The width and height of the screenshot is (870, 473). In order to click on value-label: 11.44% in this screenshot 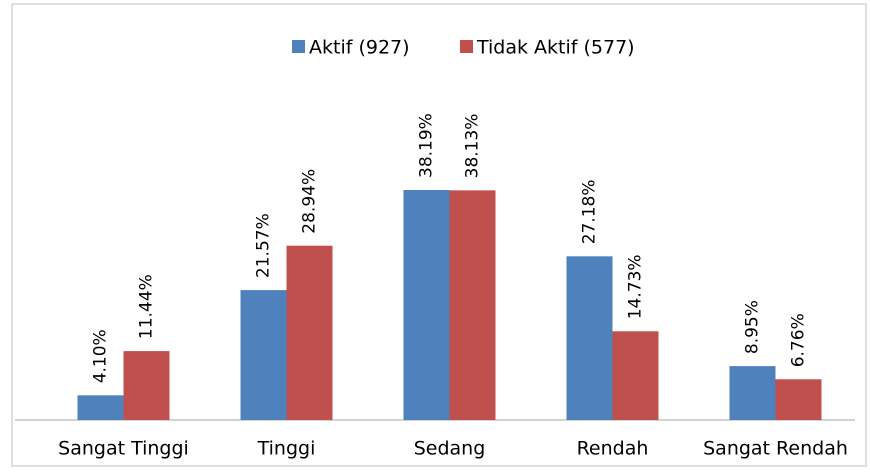, I will do `click(147, 306)`.